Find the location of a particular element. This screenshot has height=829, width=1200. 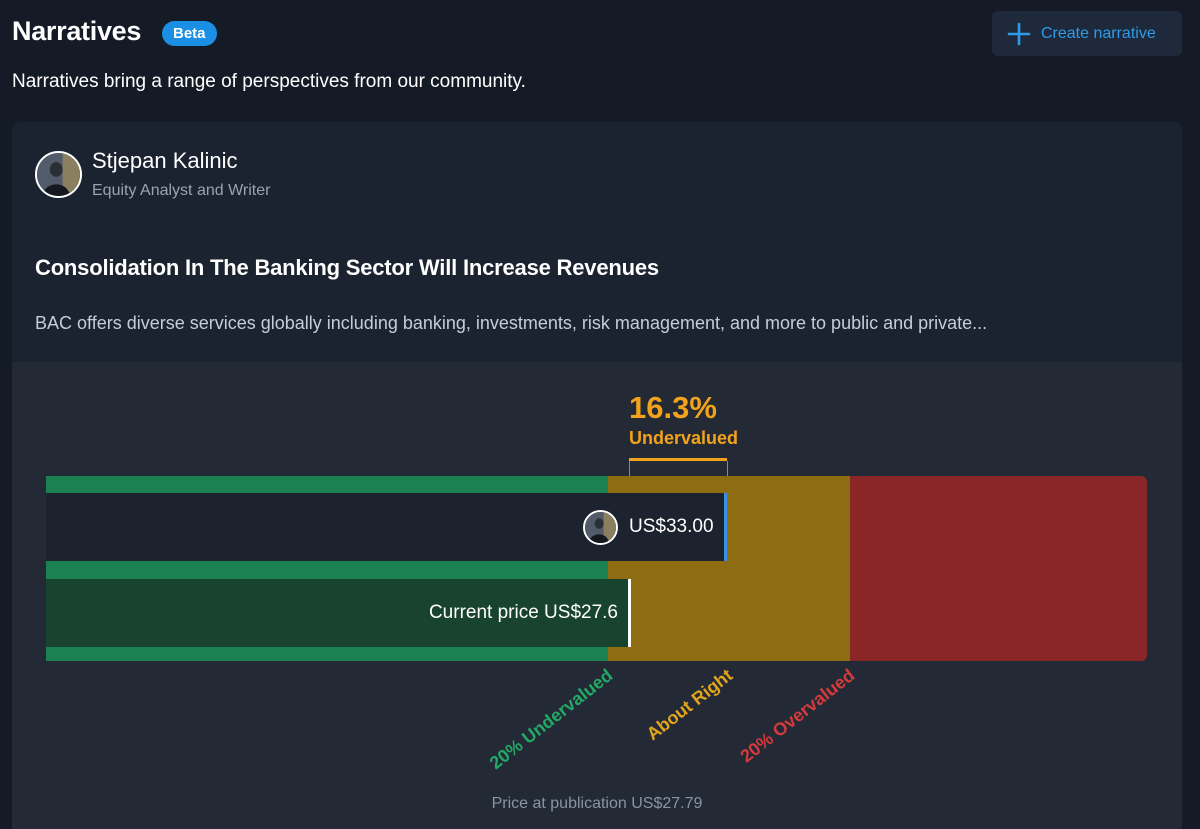

fair-value-avatar is located at coordinates (600, 527).